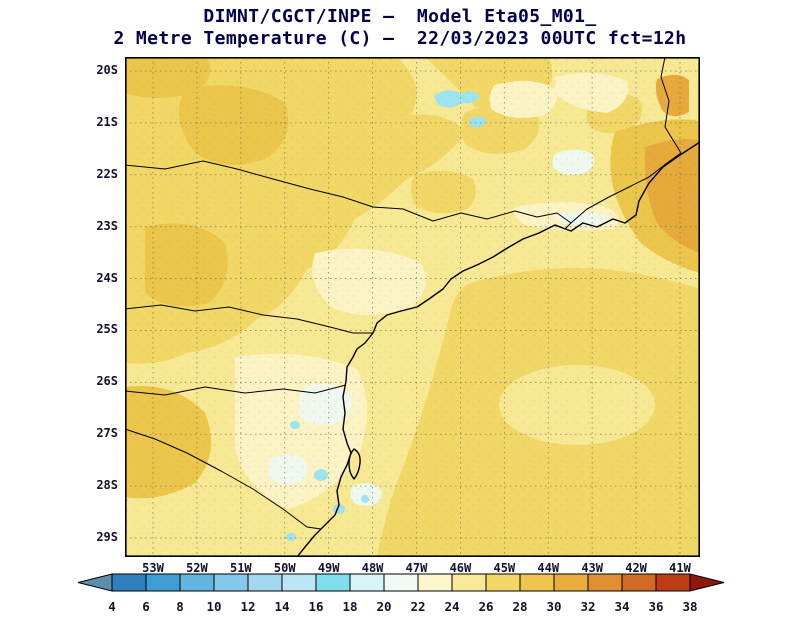 This screenshot has height=618, width=800. I want to click on colorbar-tick-label: 8, so click(180, 606).